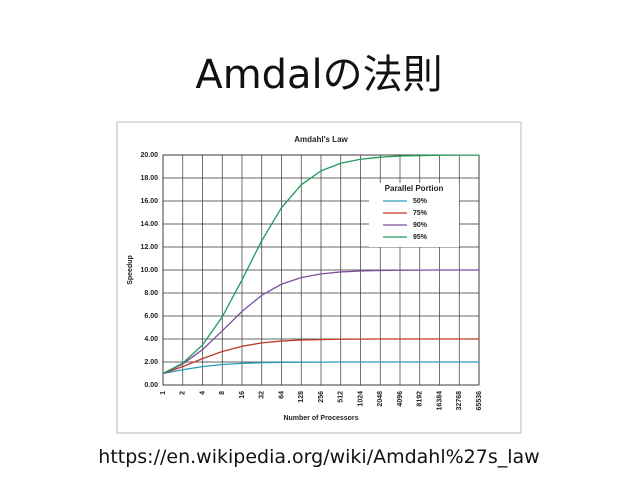 The height and width of the screenshot is (479, 638). What do you see at coordinates (151, 339) in the screenshot?
I see `y-tick-label: 4.00` at bounding box center [151, 339].